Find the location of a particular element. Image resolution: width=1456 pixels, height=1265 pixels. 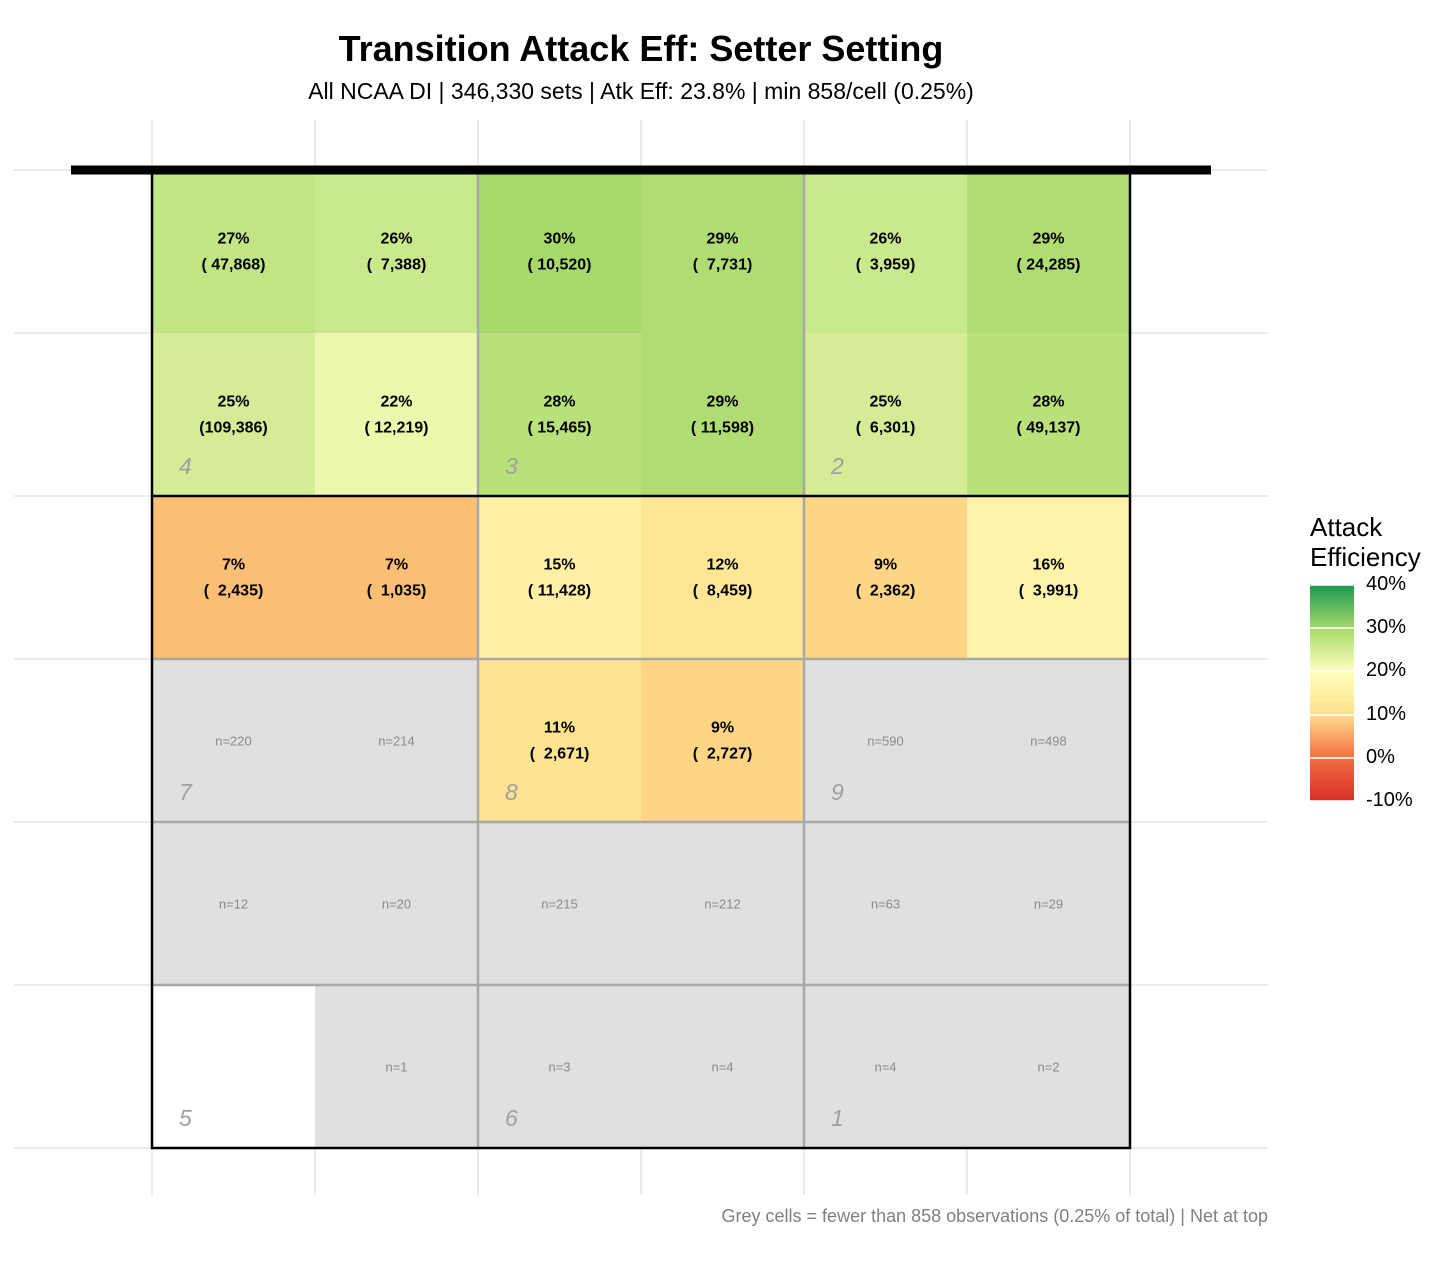

zone-label: 7 is located at coordinates (186, 792).